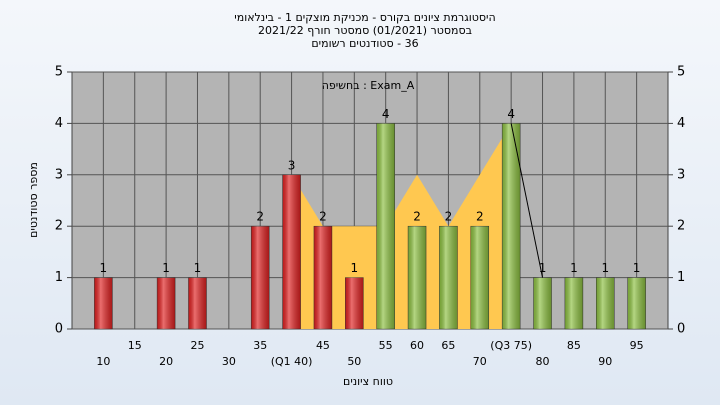 The image size is (720, 405). Describe the element at coordinates (543, 361) in the screenshot. I see `x-tick-label: 80` at that location.